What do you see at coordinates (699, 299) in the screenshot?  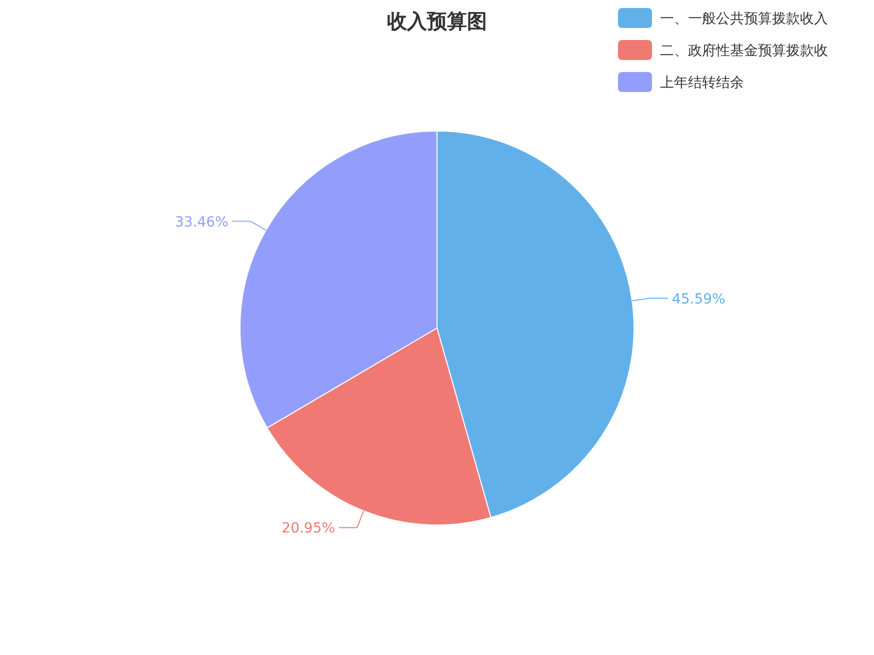 I see `data-label: 45.59%` at bounding box center [699, 299].